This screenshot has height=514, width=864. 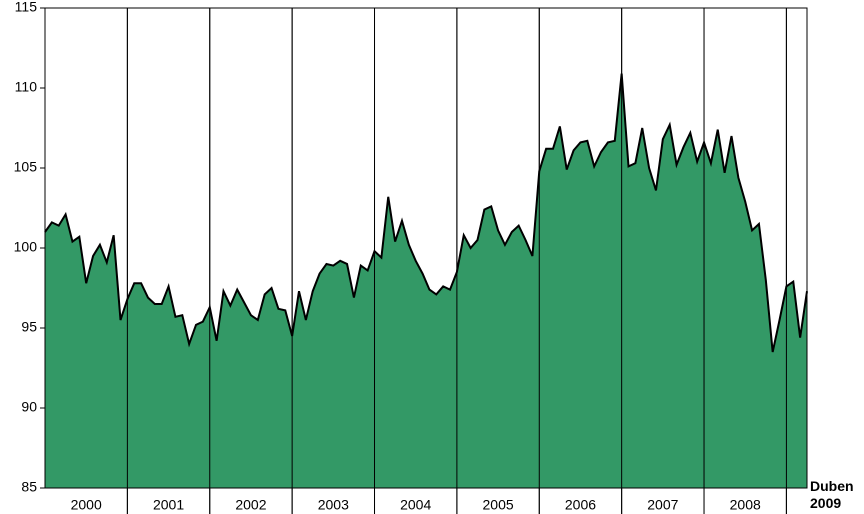 I want to click on x-tick-label: 2003, so click(x=333, y=505).